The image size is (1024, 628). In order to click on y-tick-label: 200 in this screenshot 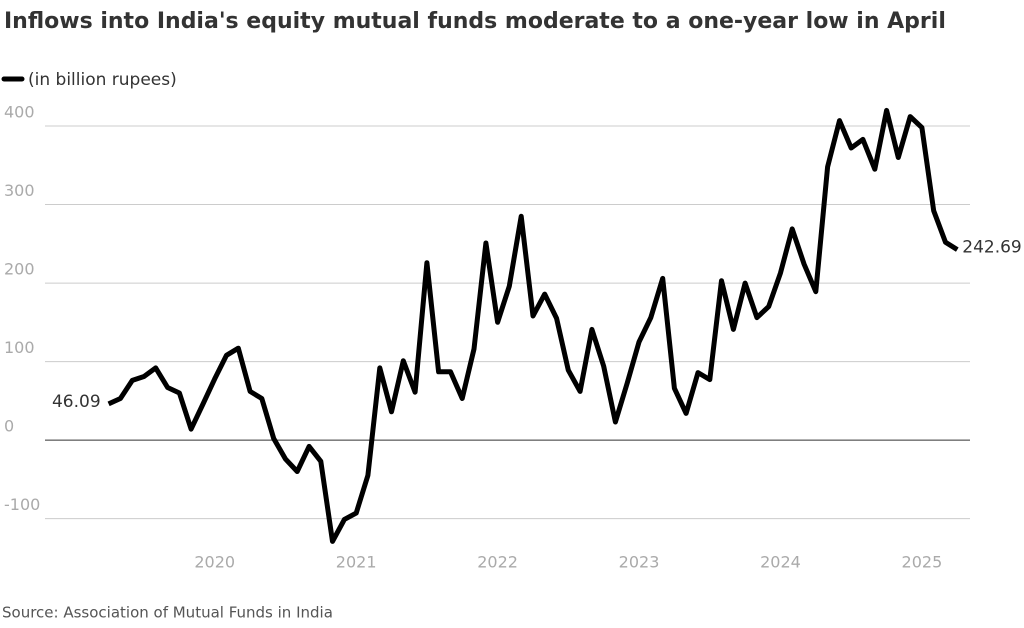, I will do `click(19, 269)`.